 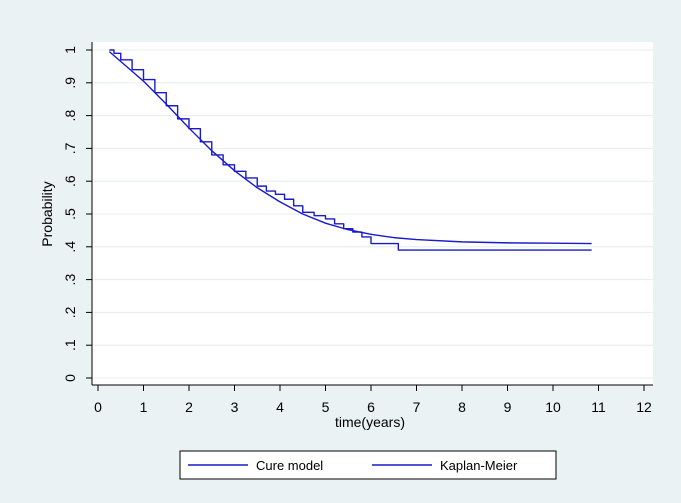 What do you see at coordinates (326, 407) in the screenshot?
I see `x-tick-label: 5` at bounding box center [326, 407].